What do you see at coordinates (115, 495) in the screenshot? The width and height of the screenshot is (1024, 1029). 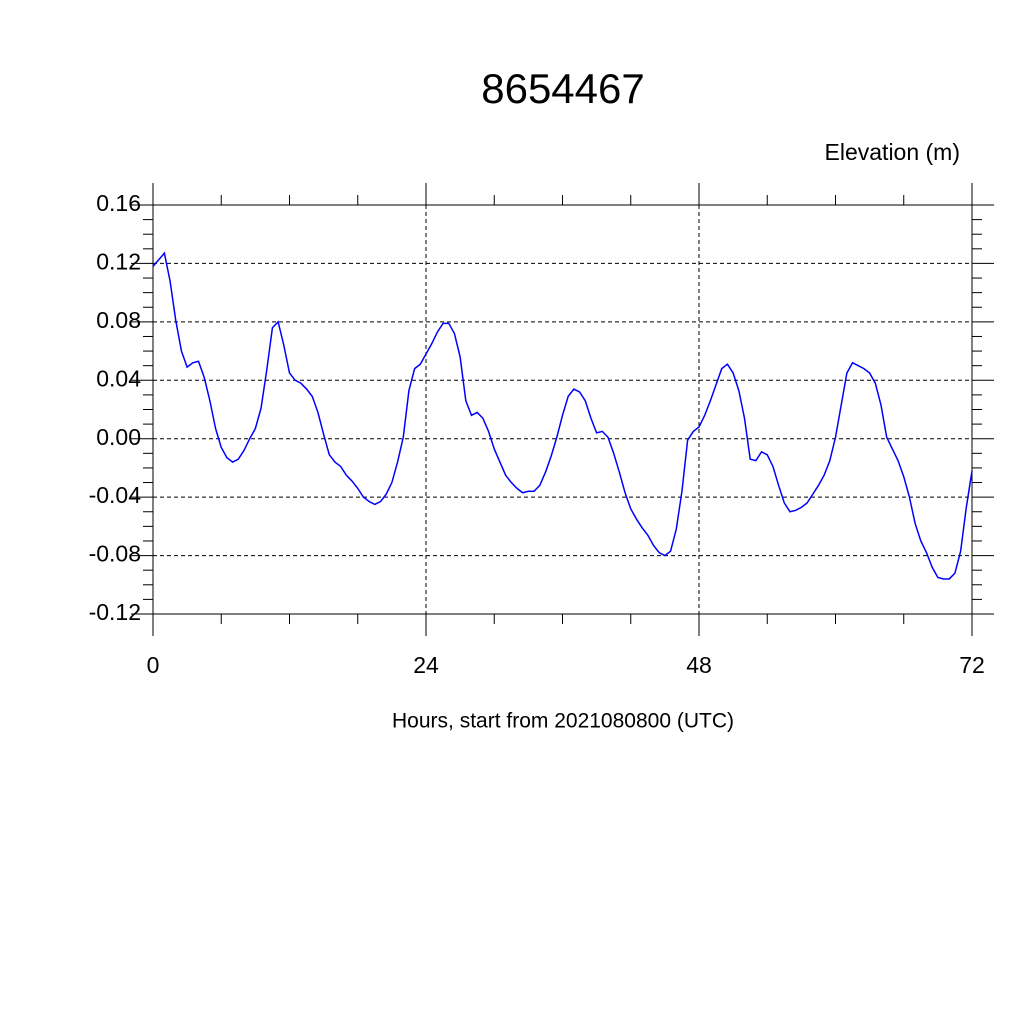 I see `y-tick-label: -0.04` at bounding box center [115, 495].